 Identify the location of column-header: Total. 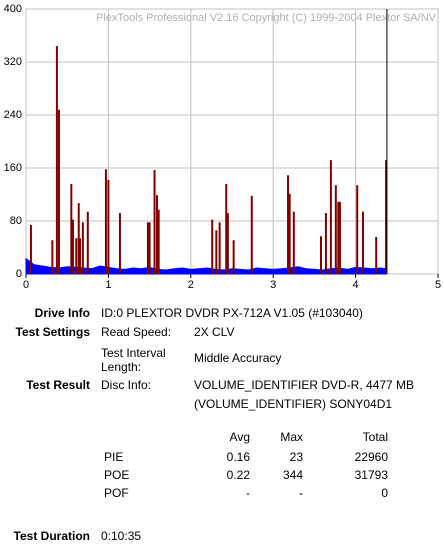
(375, 437).